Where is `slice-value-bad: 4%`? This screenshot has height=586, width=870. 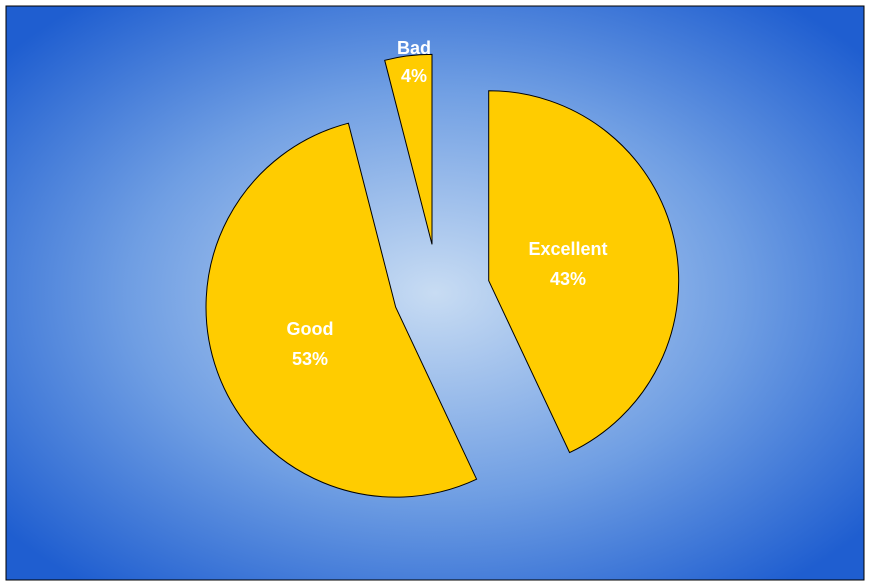 slice-value-bad: 4% is located at coordinates (414, 76).